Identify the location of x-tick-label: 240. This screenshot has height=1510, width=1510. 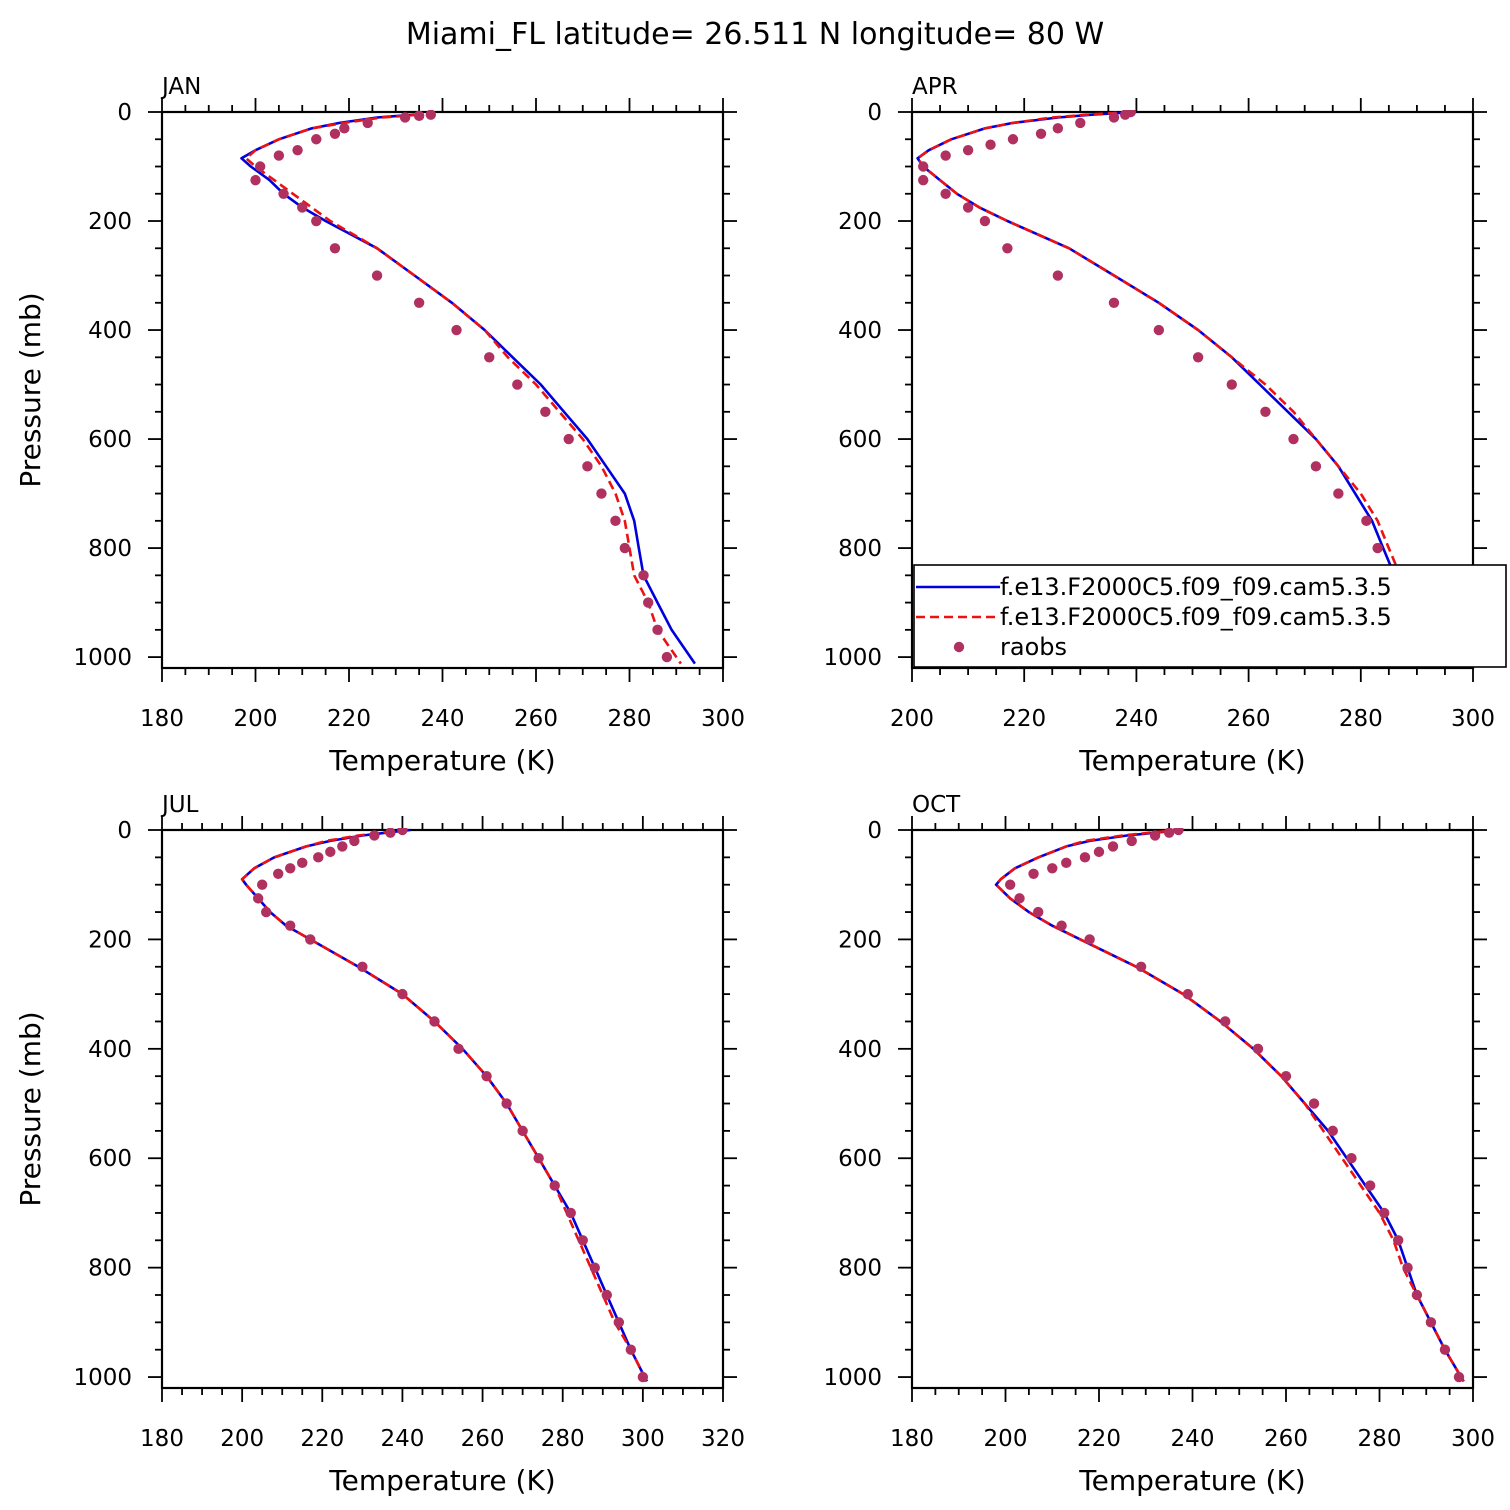
(1193, 1439).